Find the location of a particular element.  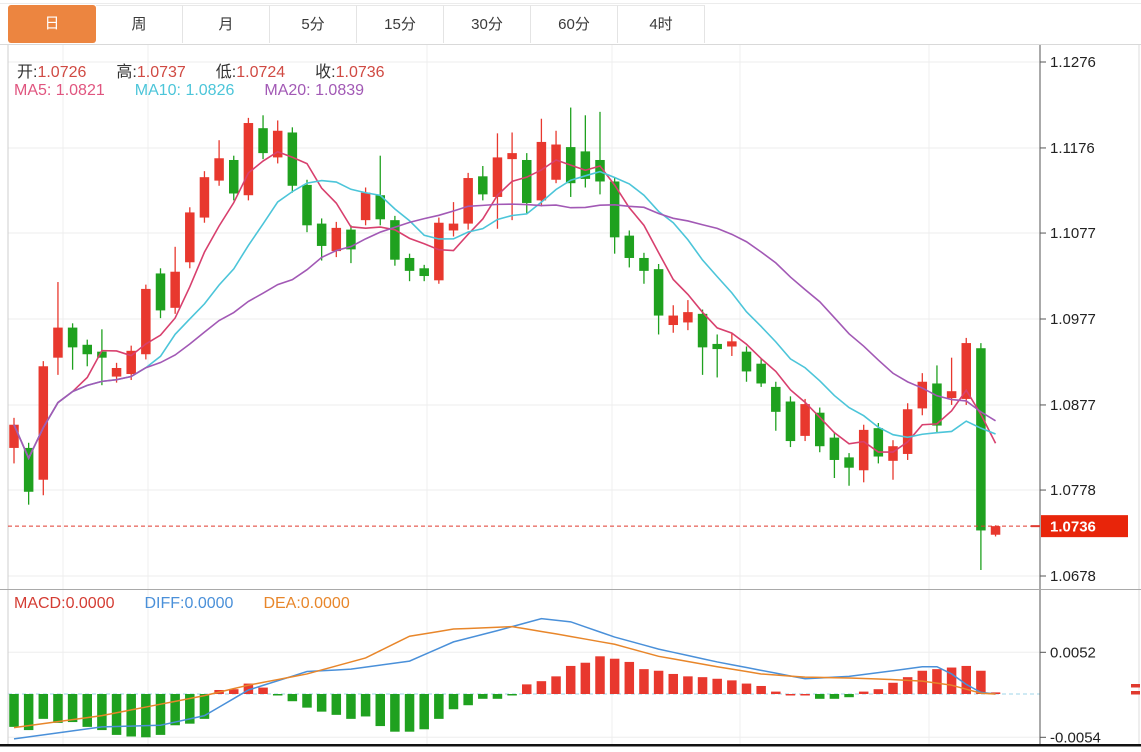

timeframe-tab-3: 月 is located at coordinates (226, 24).